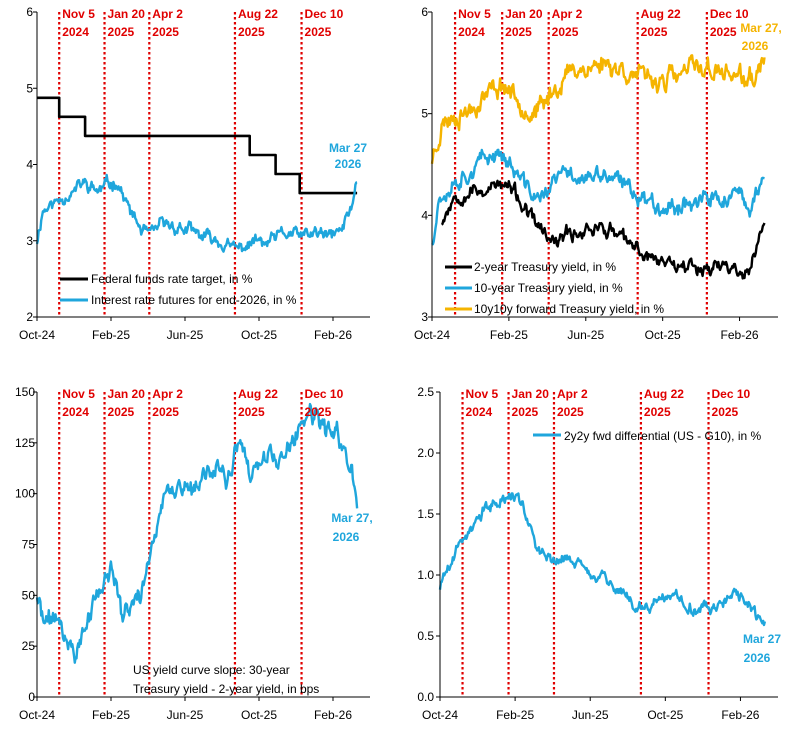 This screenshot has height=731, width=791. Describe the element at coordinates (425, 392) in the screenshot. I see `y-tick-label: 2.5` at that location.